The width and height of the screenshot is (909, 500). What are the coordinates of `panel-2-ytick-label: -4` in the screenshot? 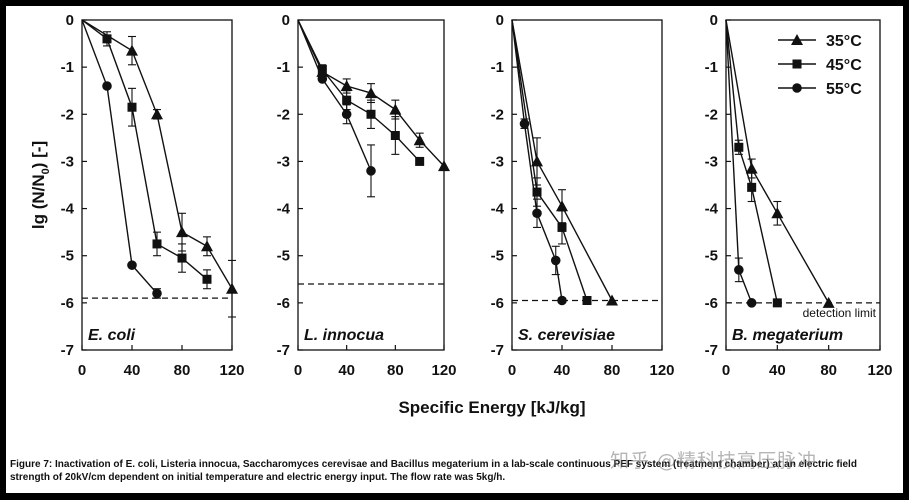 It's located at (284, 209).